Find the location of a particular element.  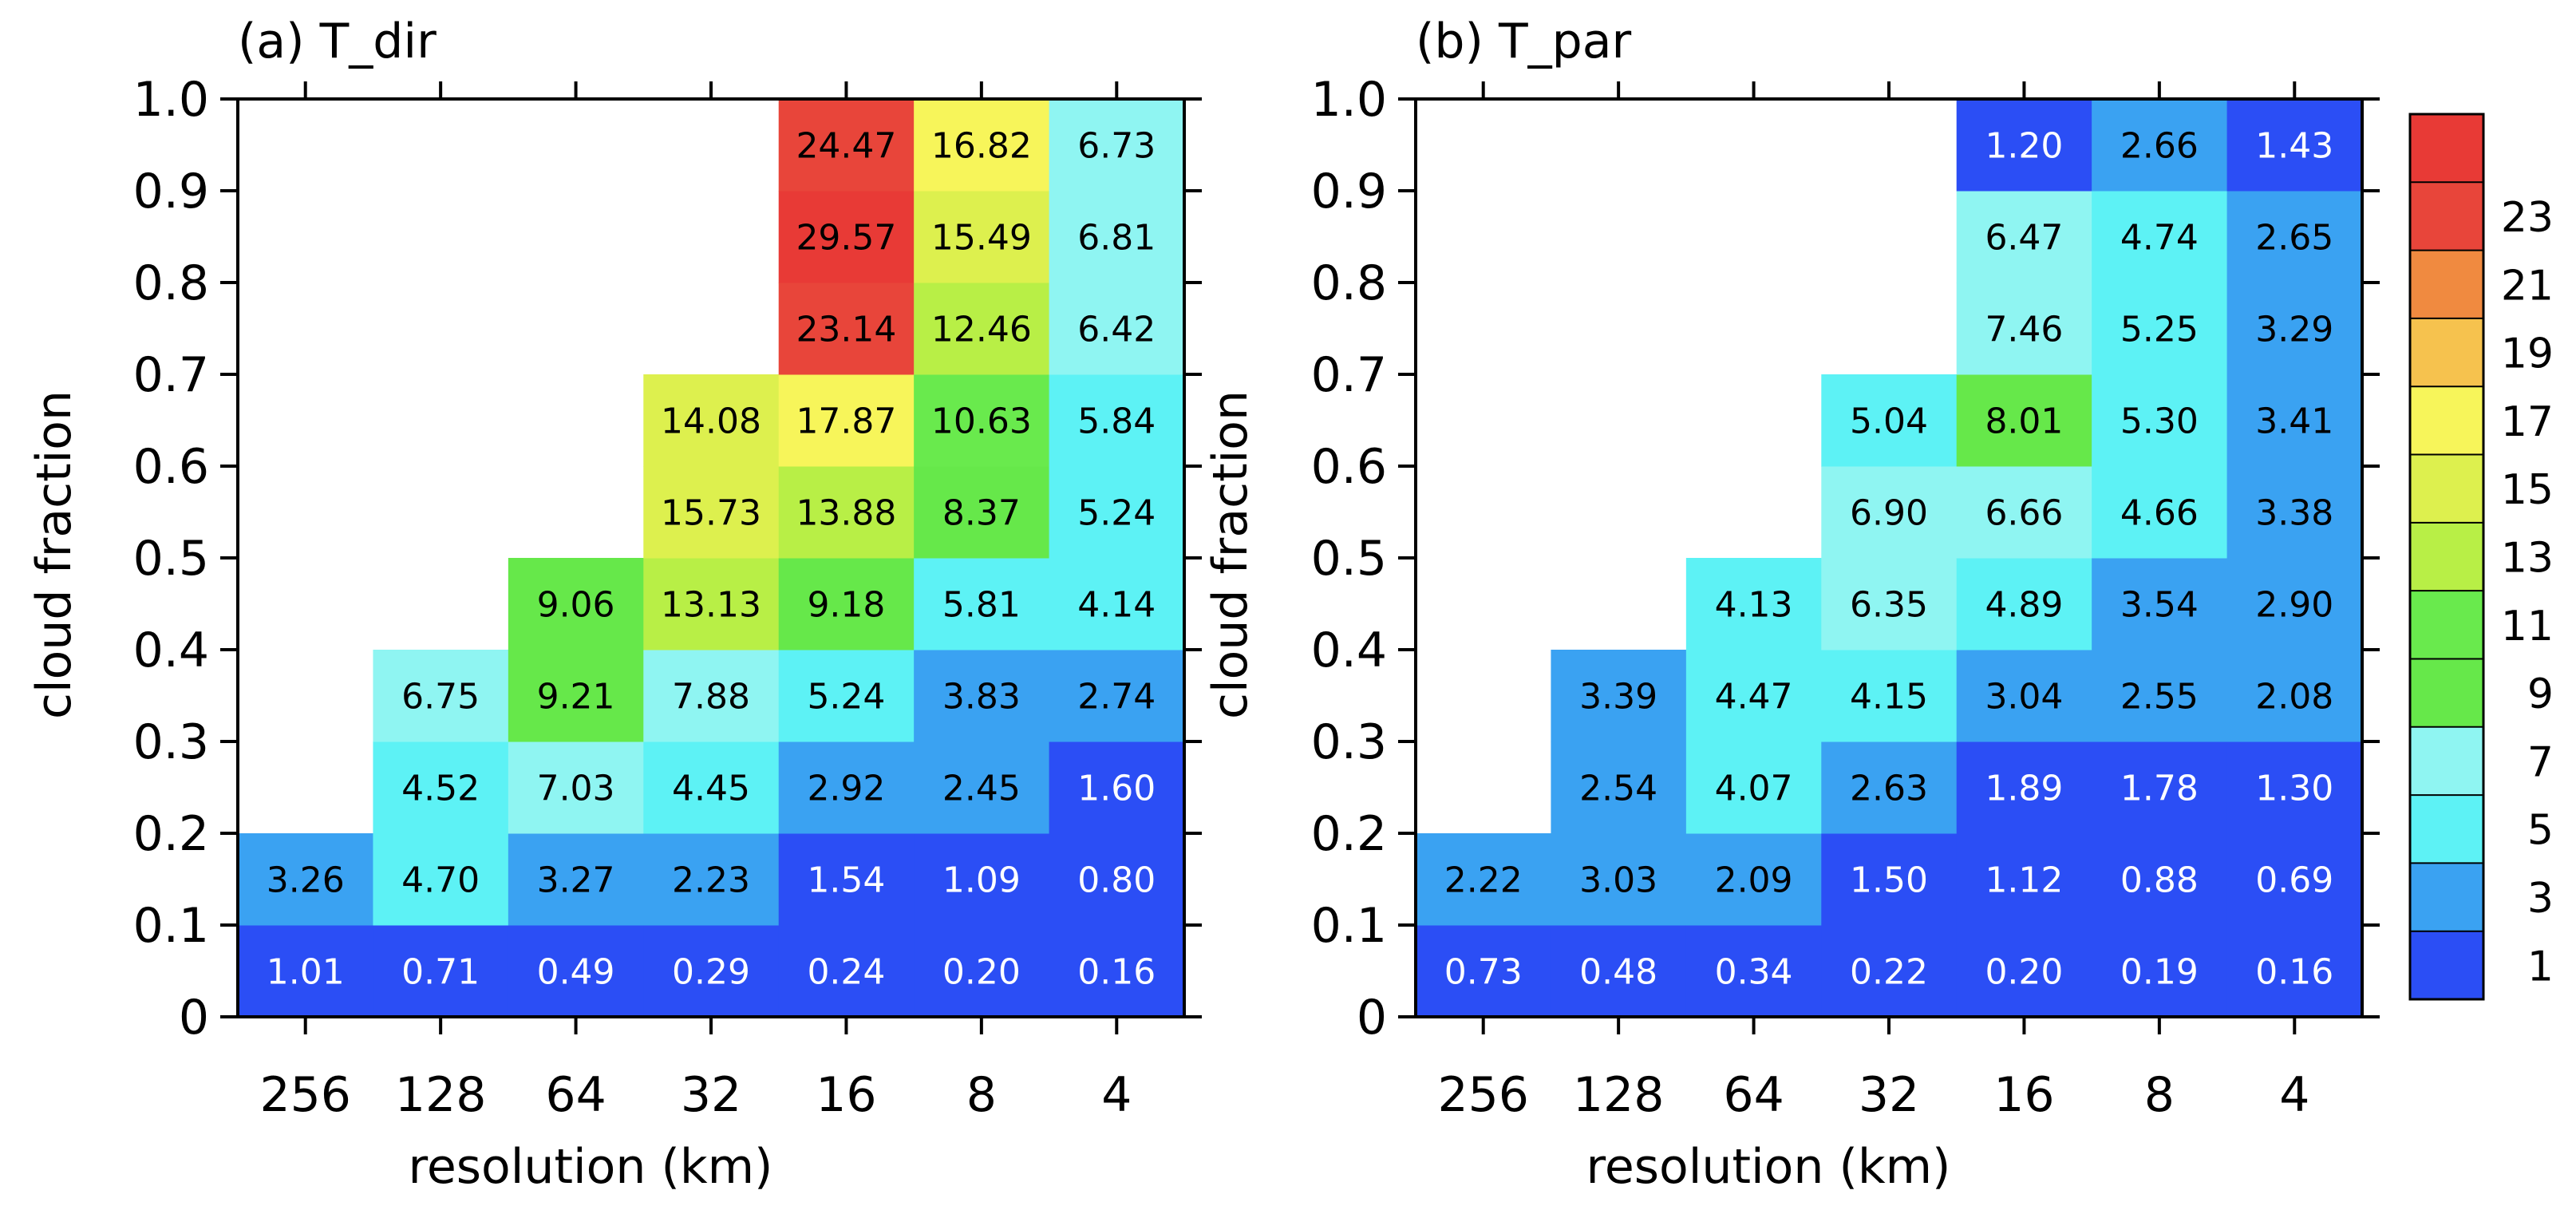

x-tick-label: 8 is located at coordinates (2159, 1095).